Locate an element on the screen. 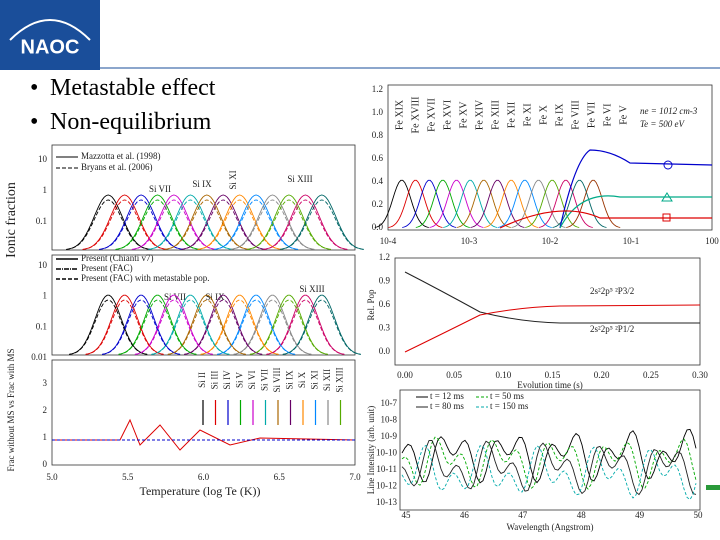  ion-label: Fe XIII is located at coordinates (495, 115).